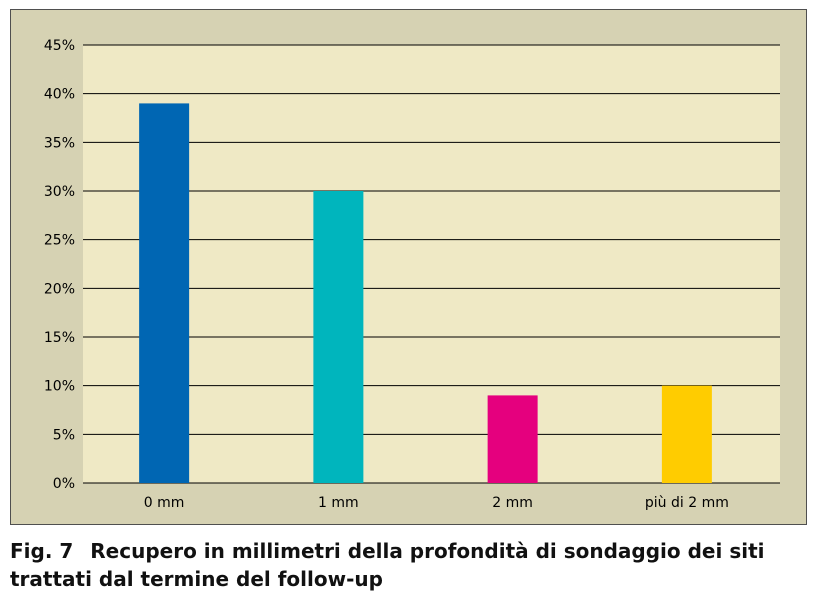  I want to click on x-tick-label: 2 mm, so click(512, 503).